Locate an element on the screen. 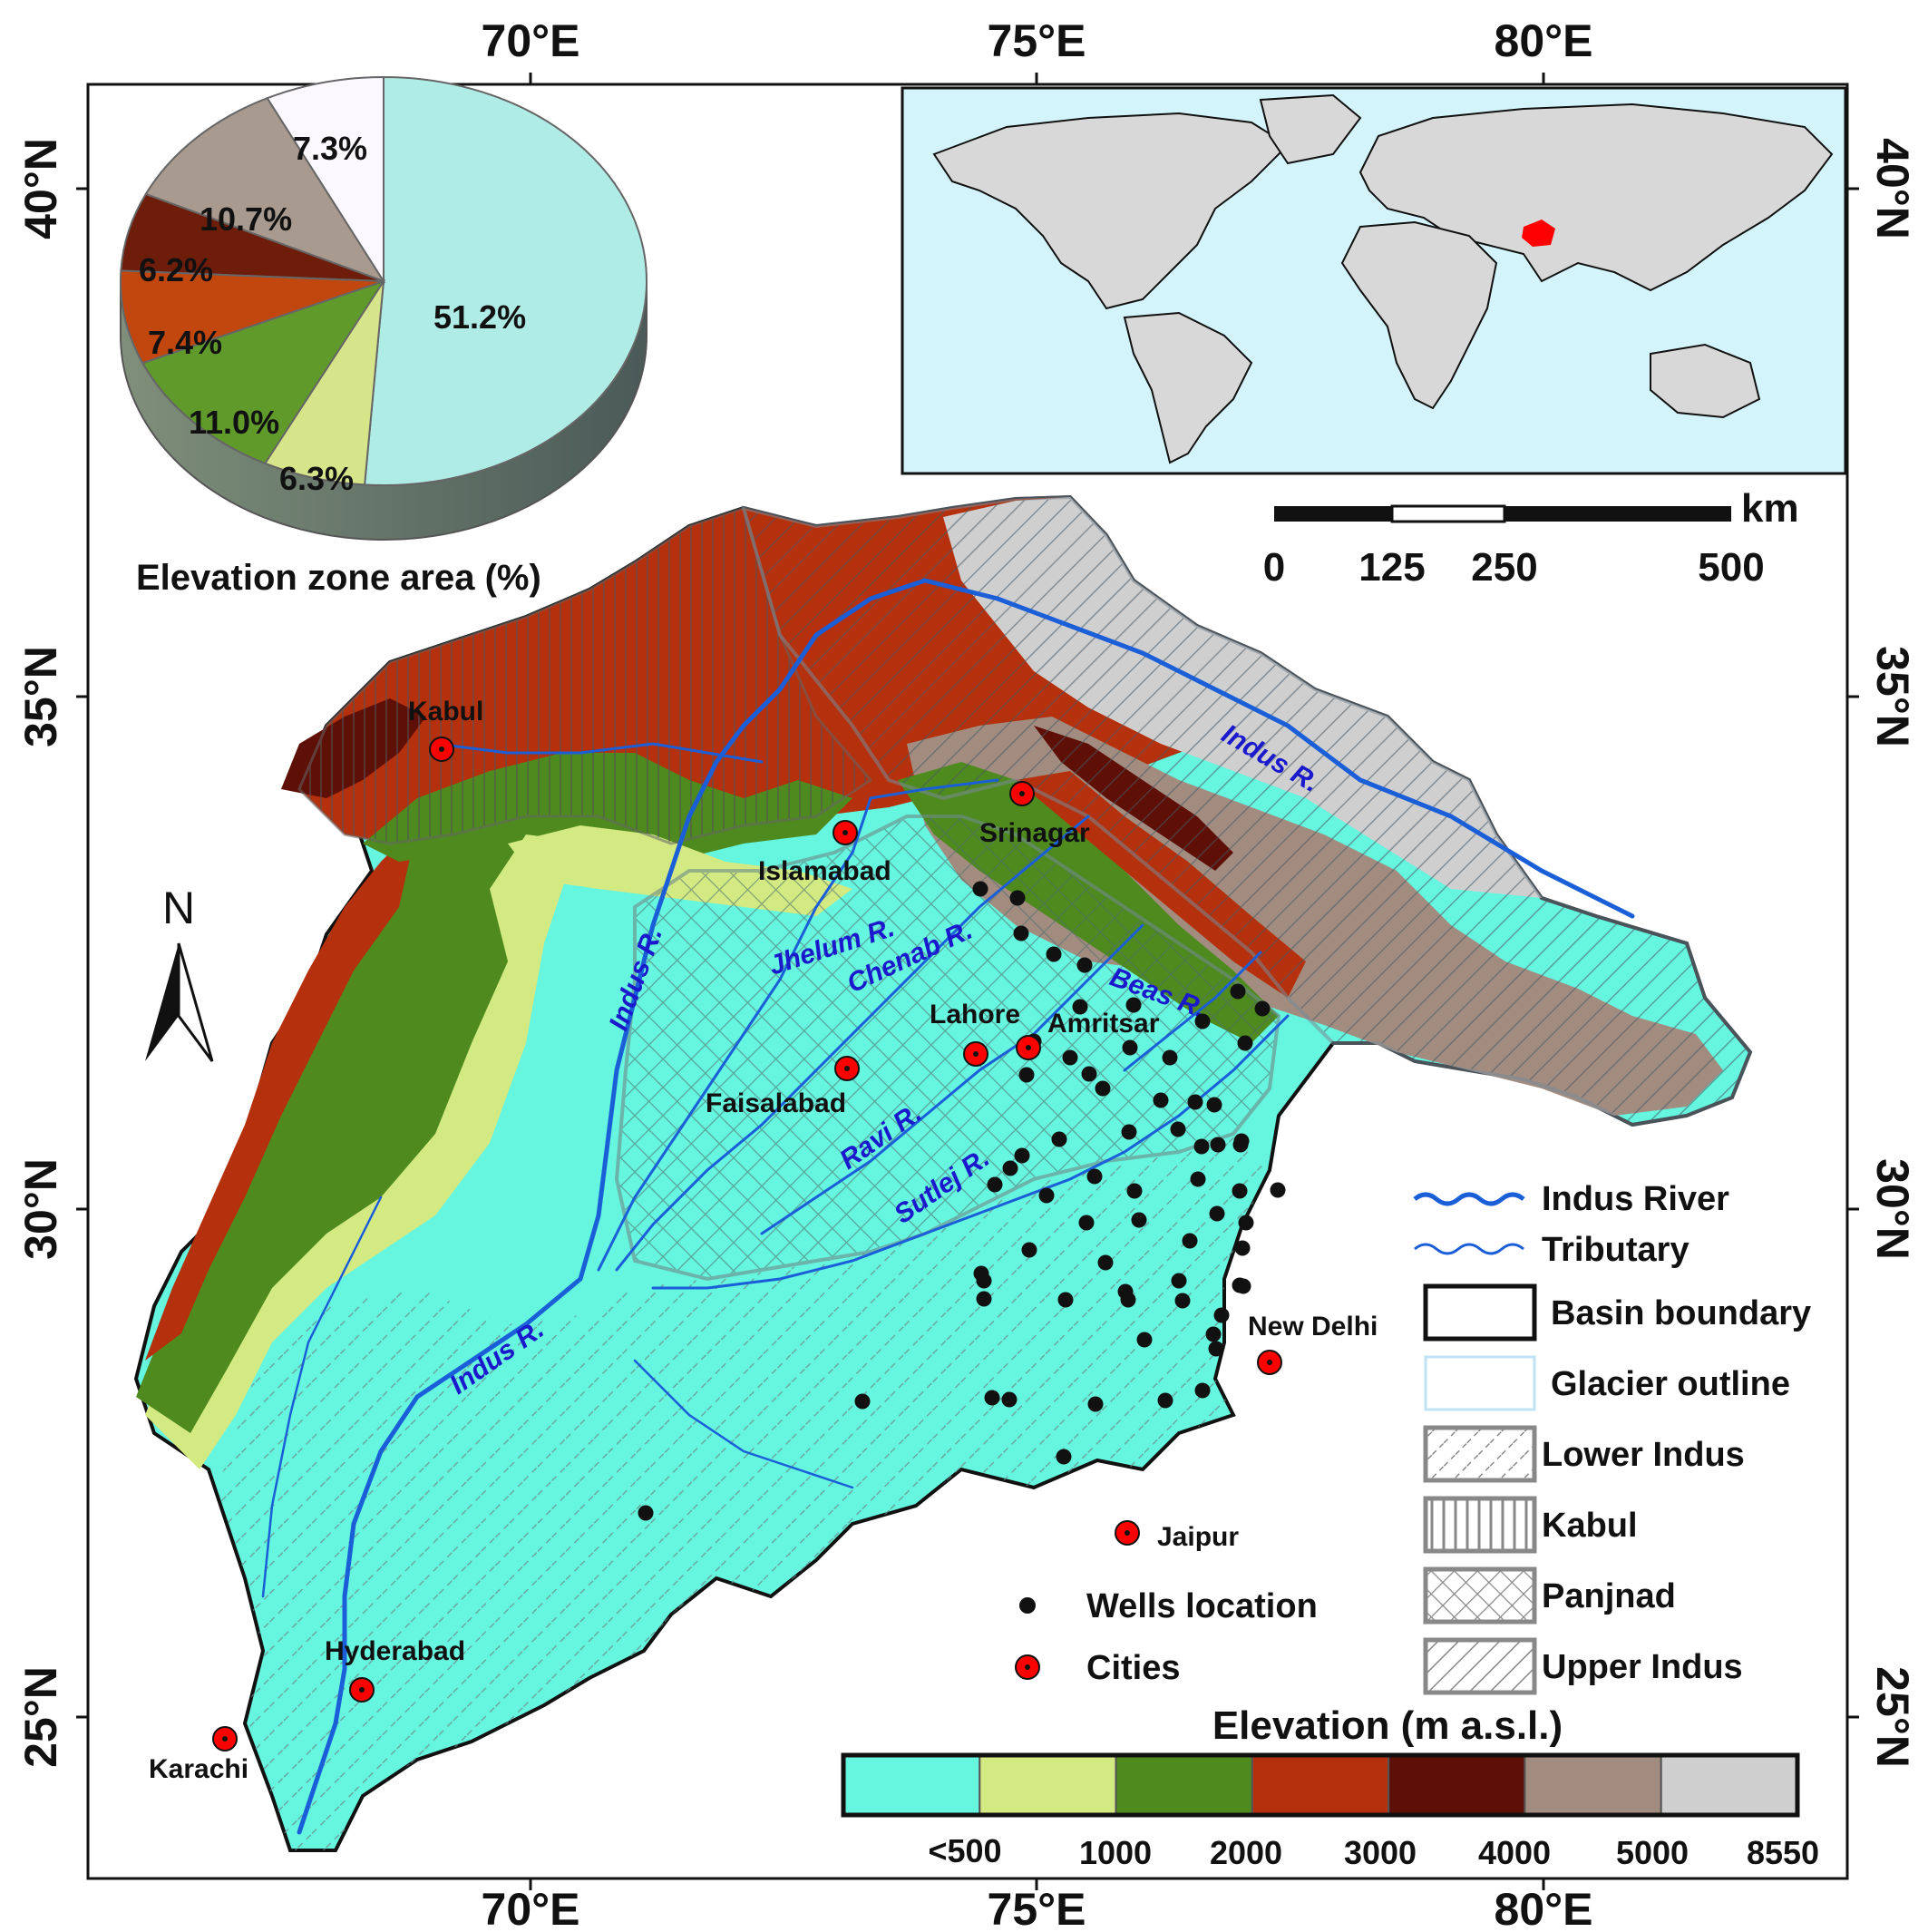  city-marker-islamabad is located at coordinates (845, 832).